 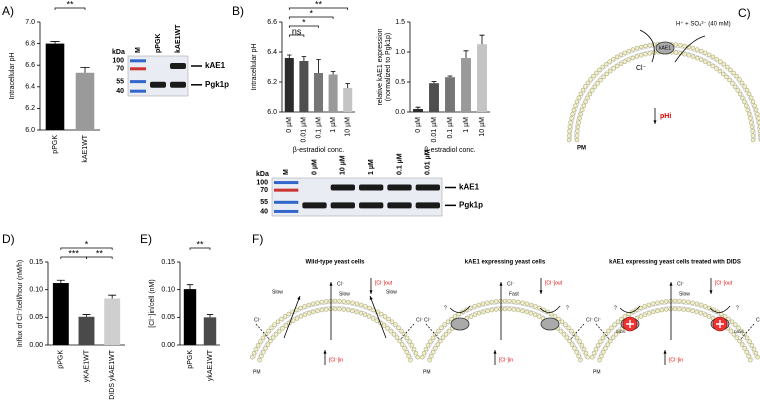 I want to click on marker-label: 70, so click(x=264, y=190).